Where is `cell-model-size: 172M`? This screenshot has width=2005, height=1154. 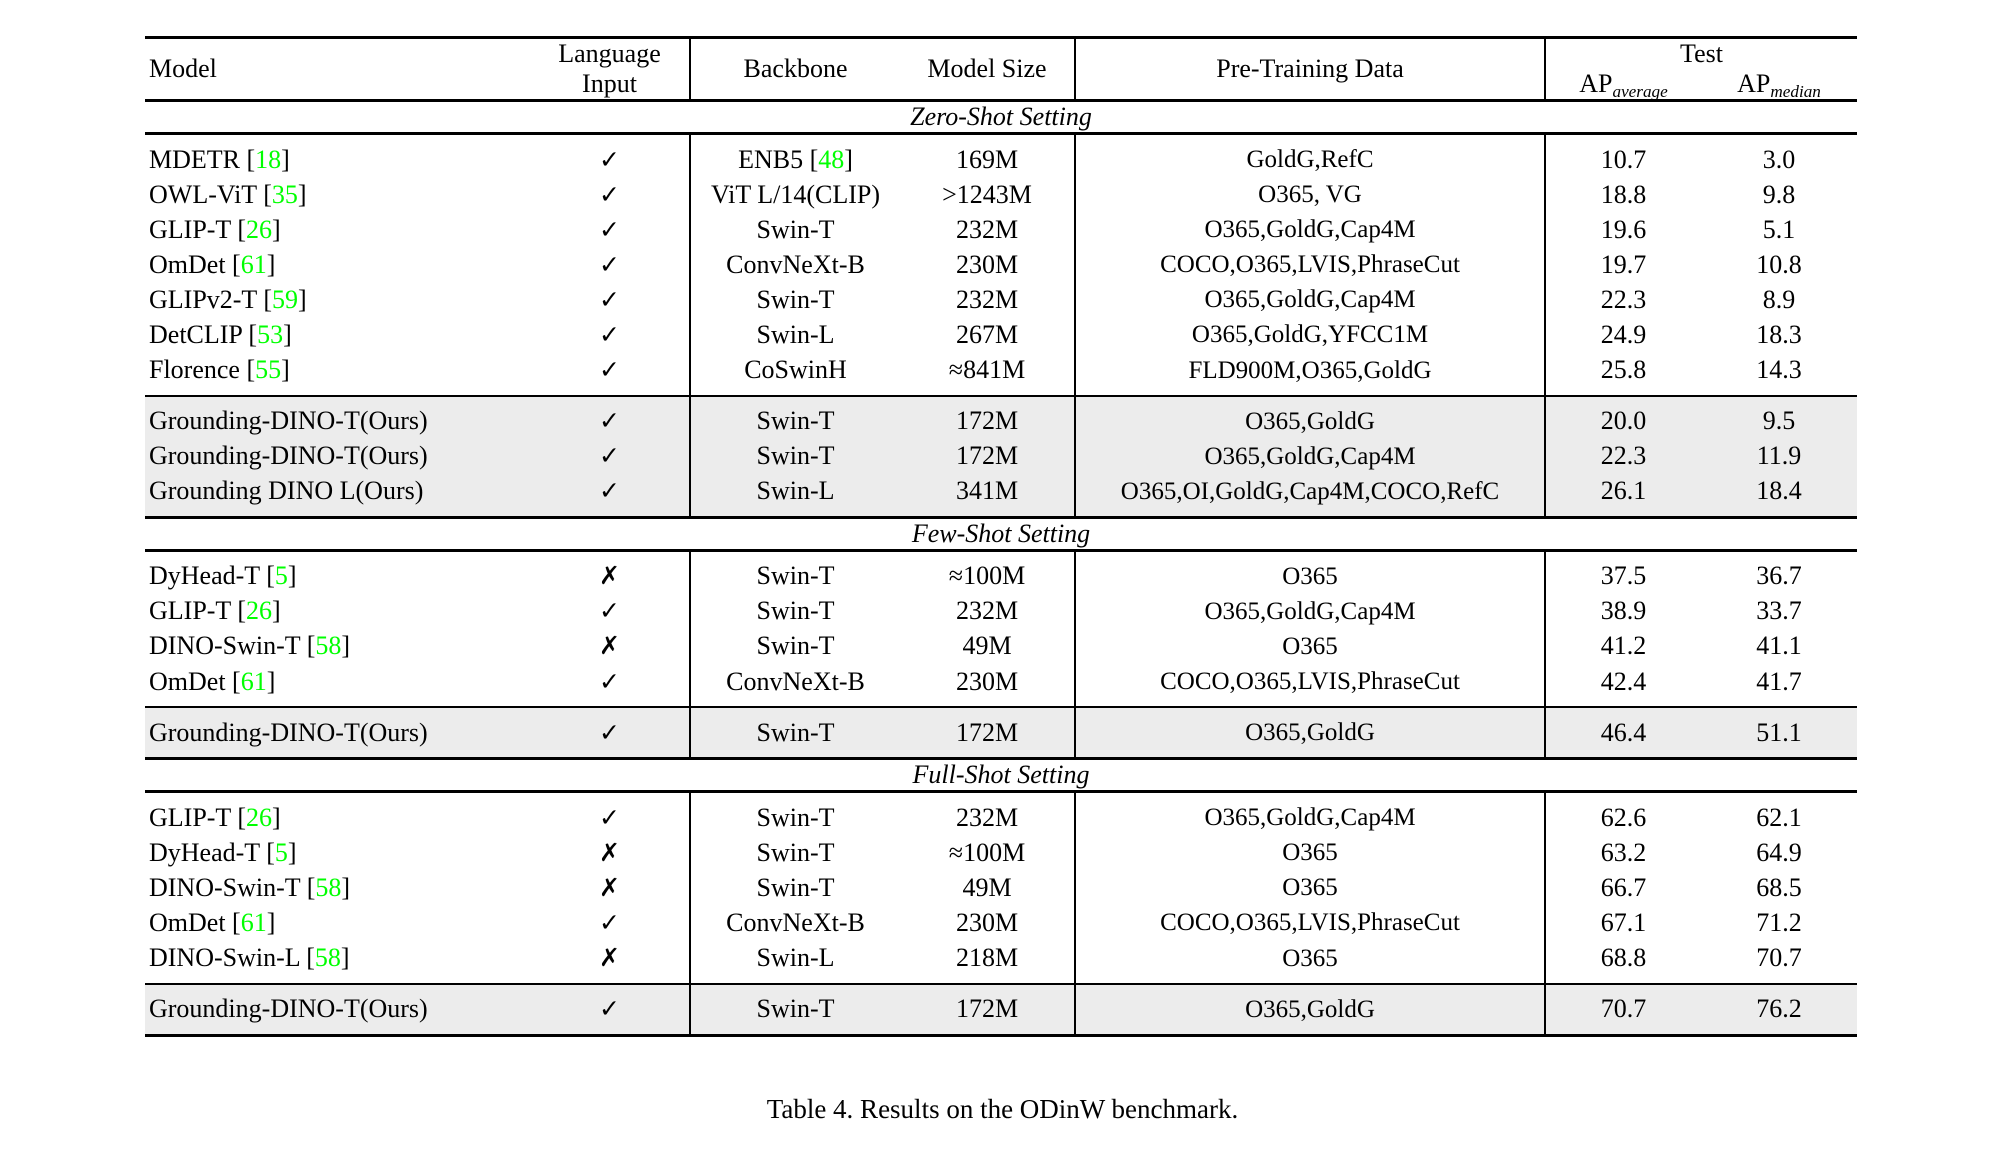
cell-model-size: 172M is located at coordinates (988, 456).